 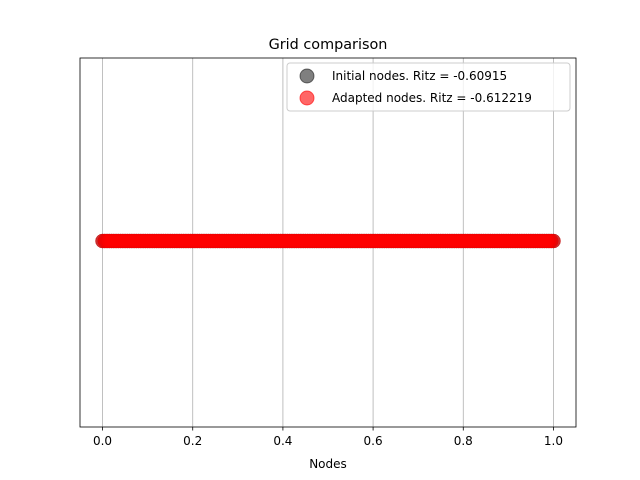 I want to click on x-tick-label: 0.8, so click(x=463, y=441).